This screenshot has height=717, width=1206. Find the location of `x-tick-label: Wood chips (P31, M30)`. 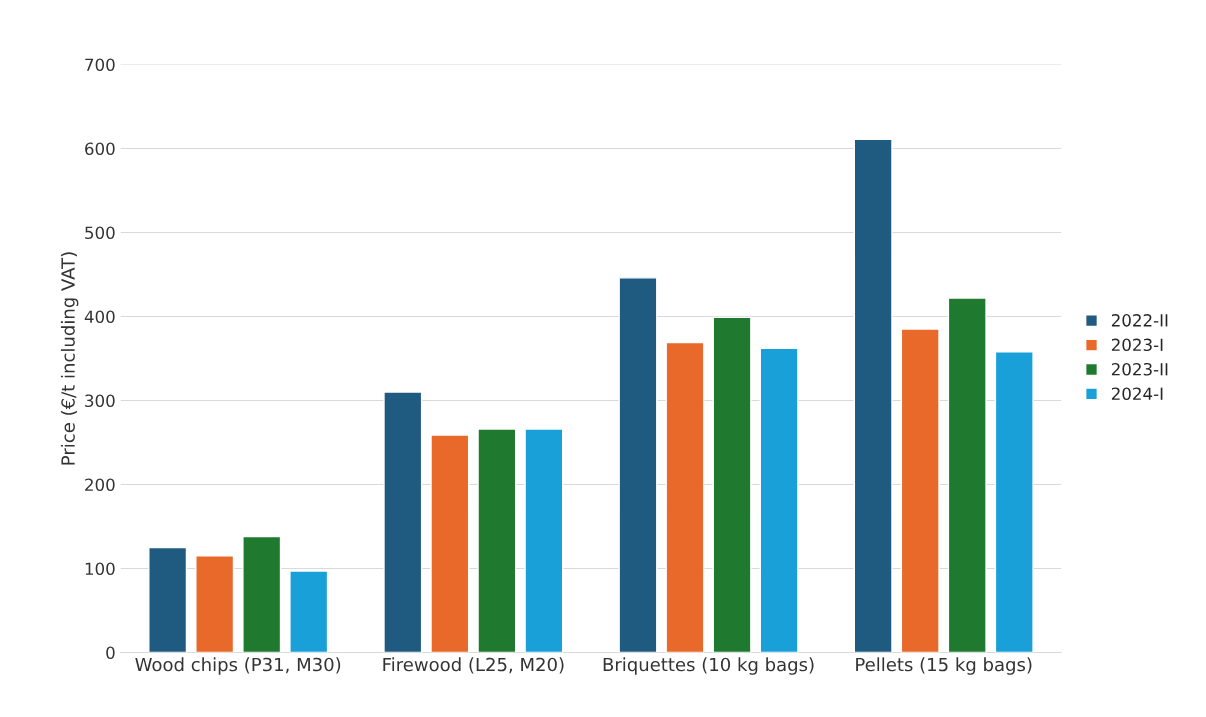

x-tick-label: Wood chips (P31, M30) is located at coordinates (238, 666).